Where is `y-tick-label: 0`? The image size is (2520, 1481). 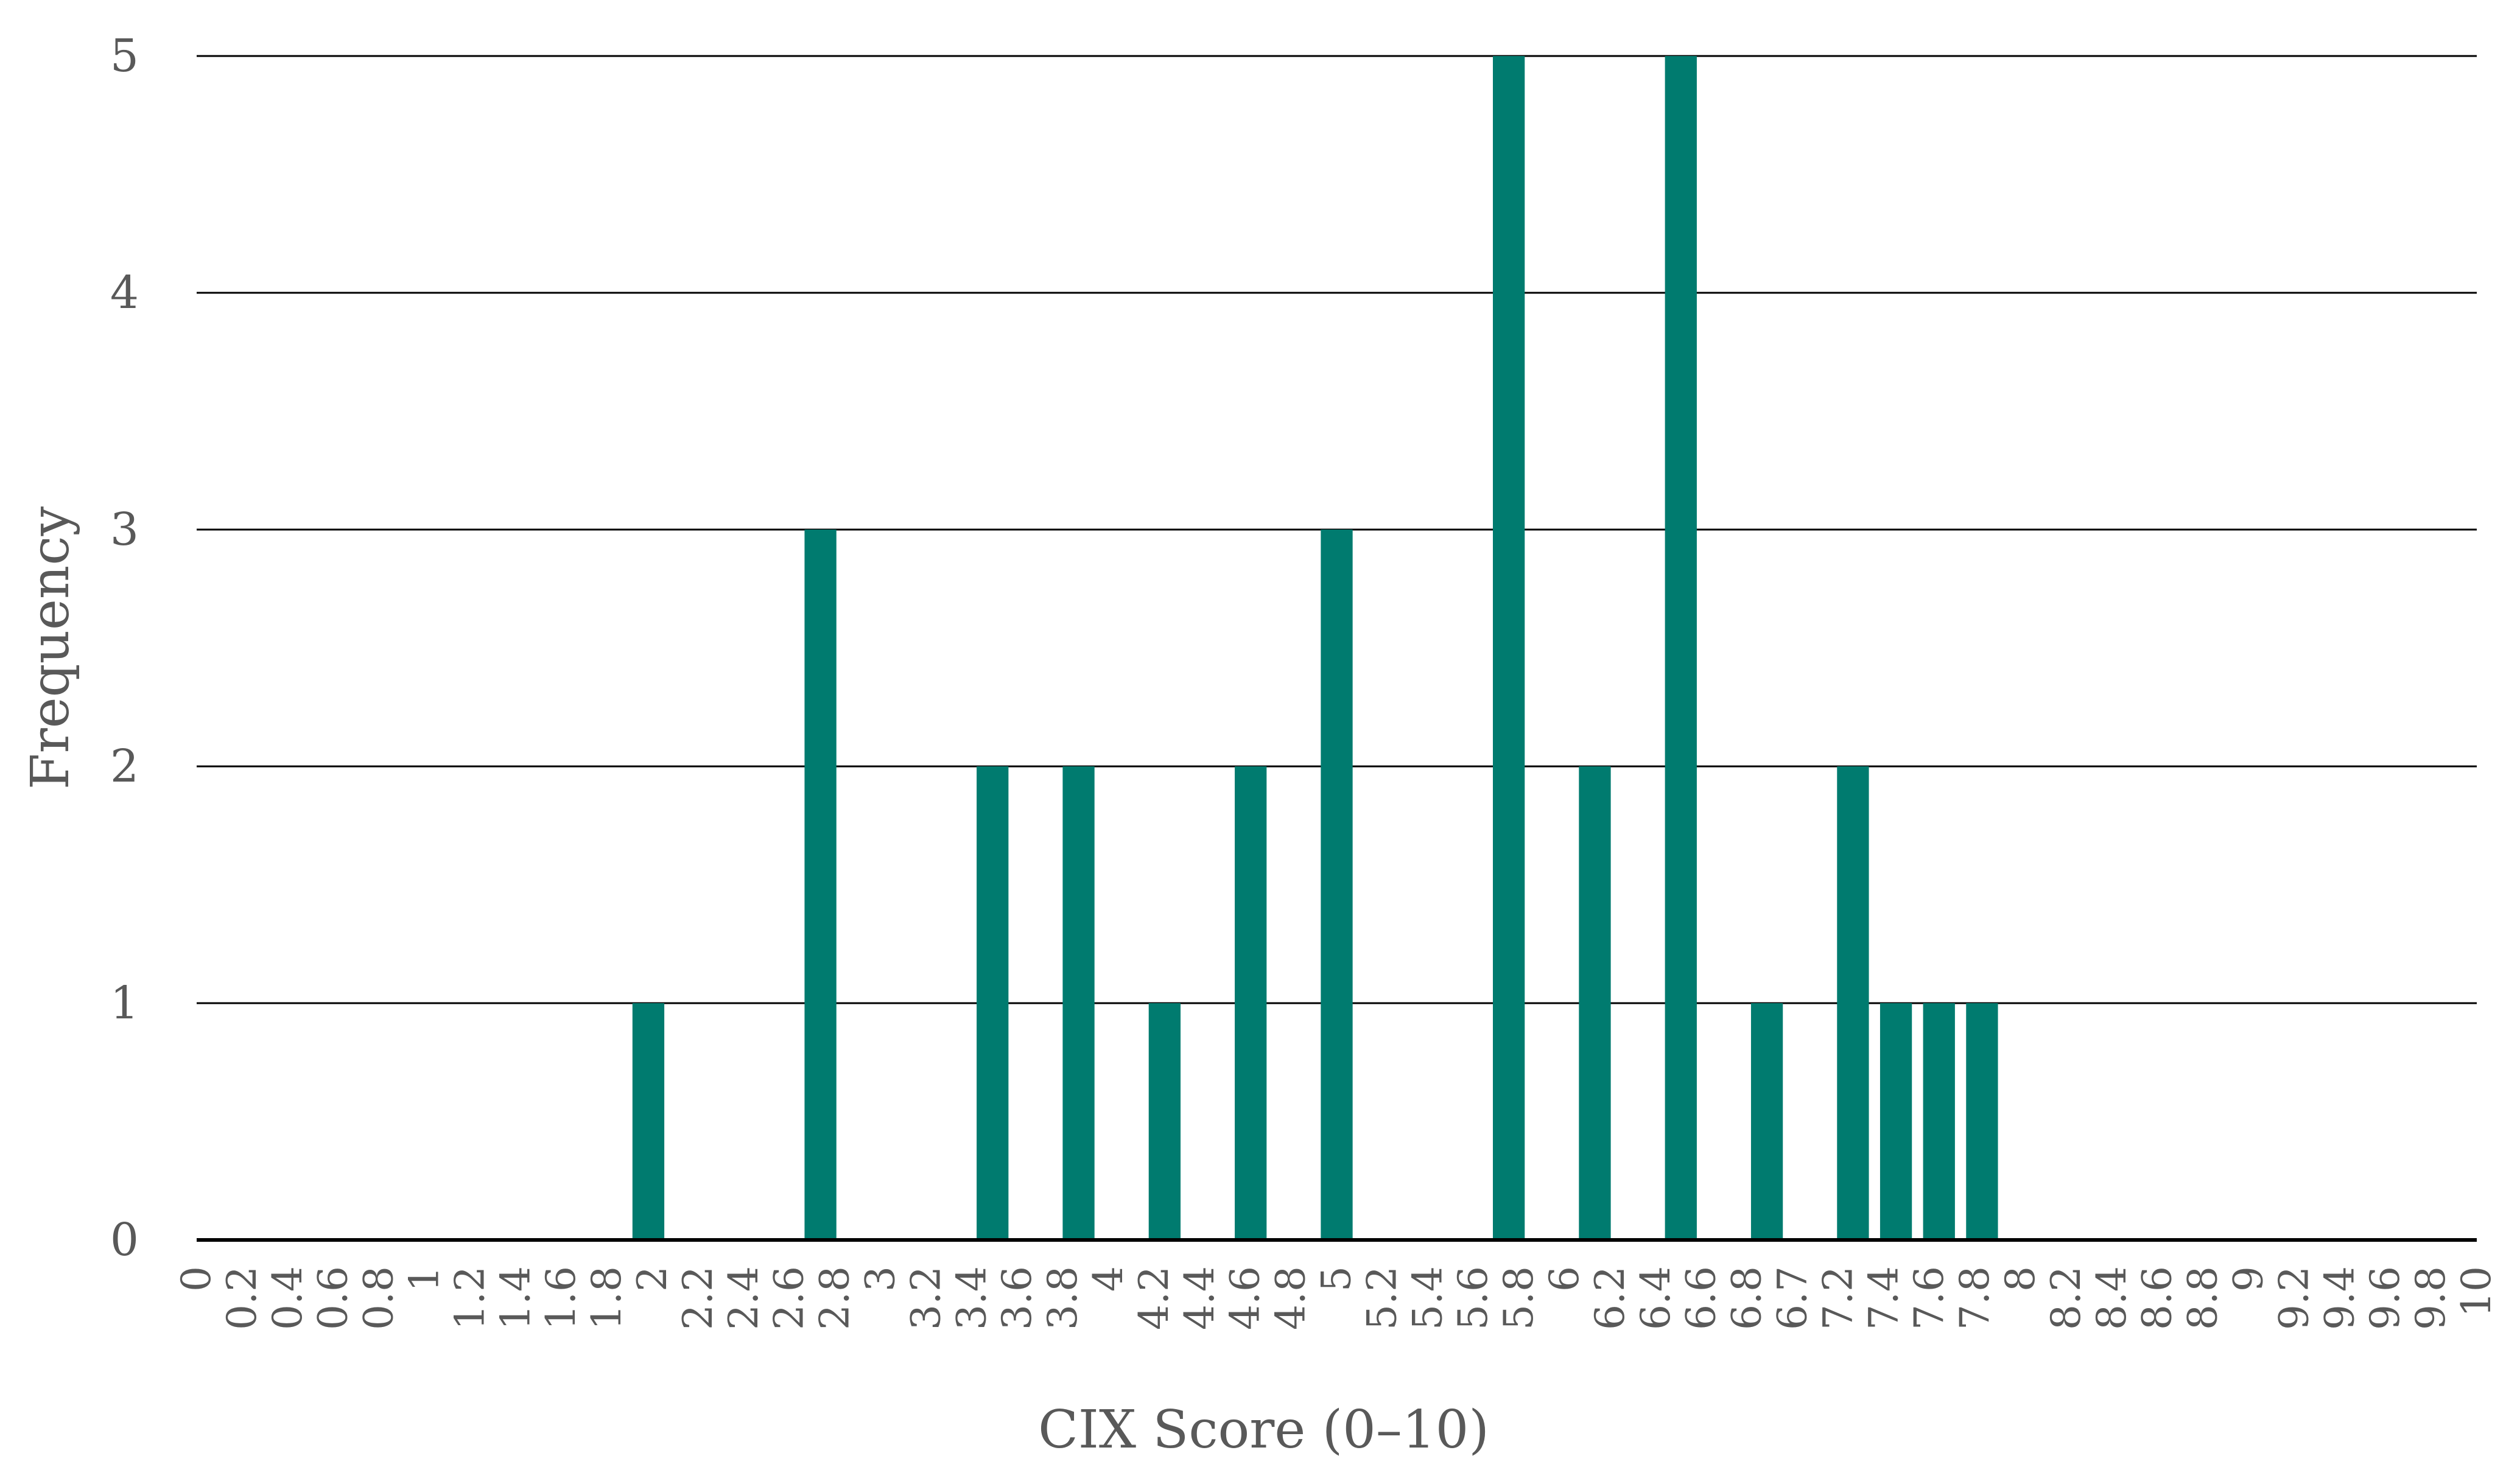 y-tick-label: 0 is located at coordinates (124, 1240).